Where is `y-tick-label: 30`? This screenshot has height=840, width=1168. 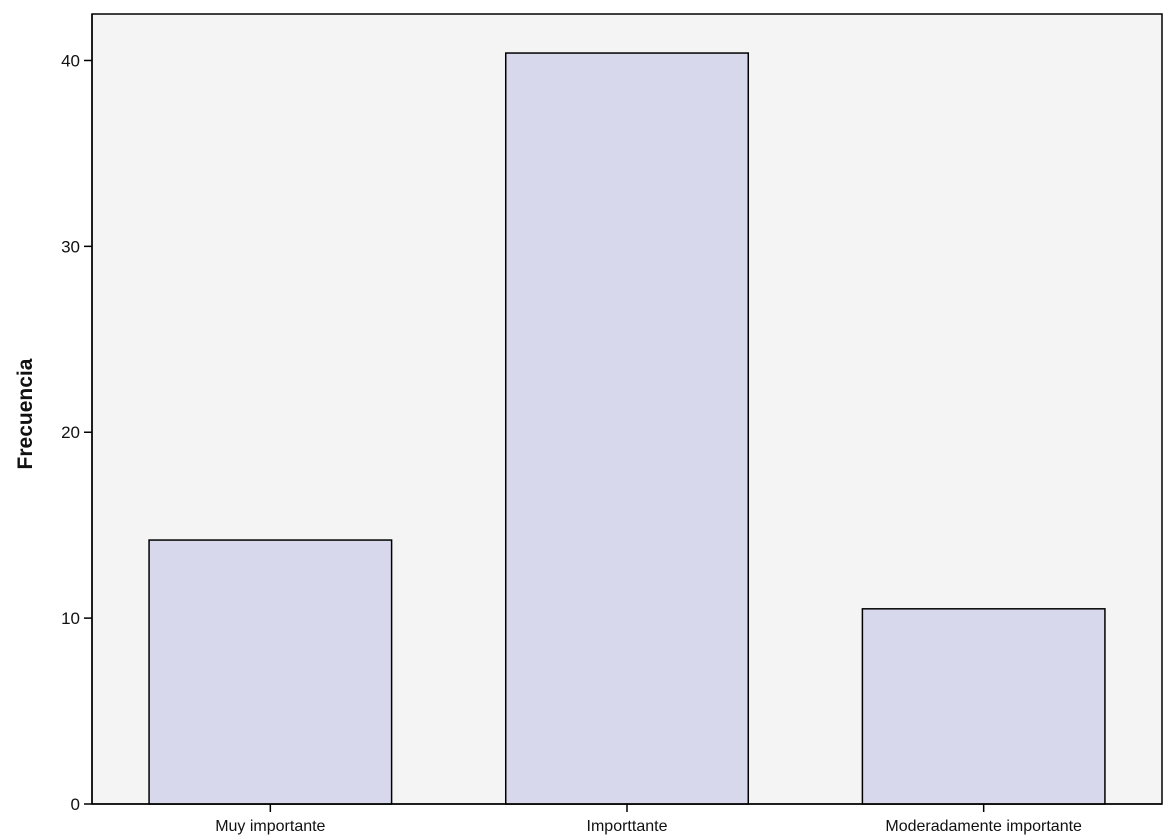
y-tick-label: 30 is located at coordinates (70, 246).